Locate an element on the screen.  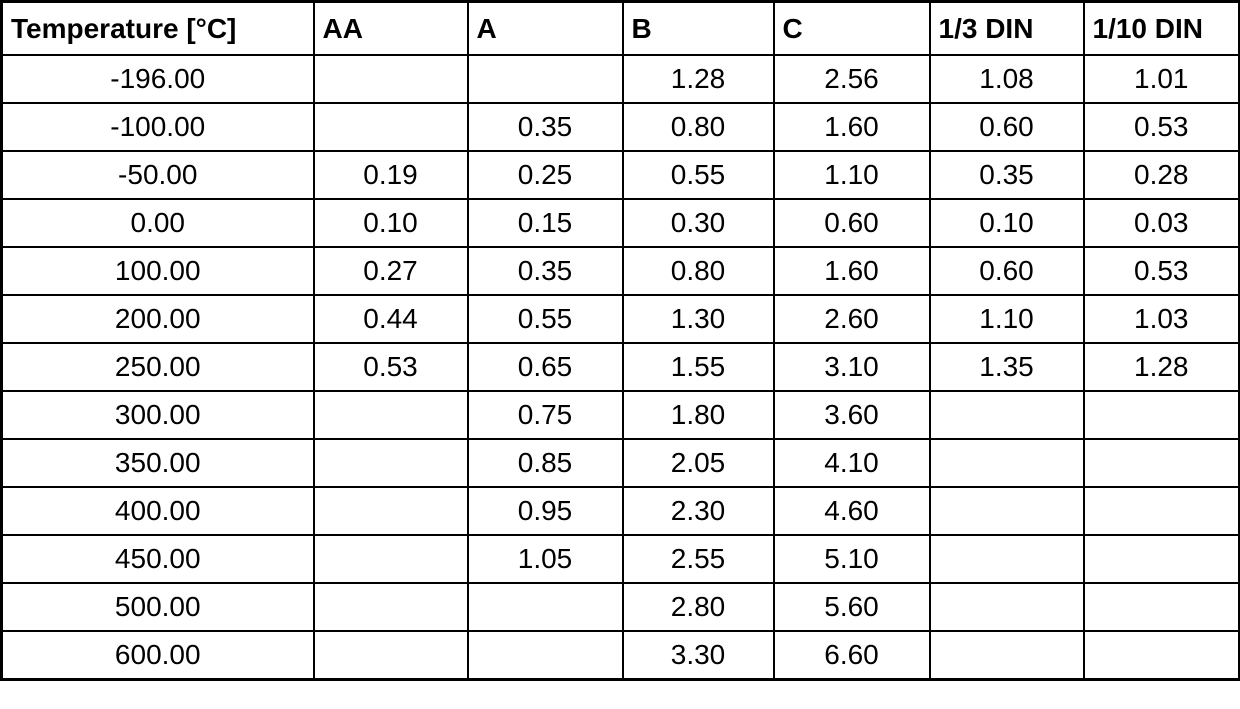
table-row: 350.00 0.85 2.05 4.10 is located at coordinates (620, 463).